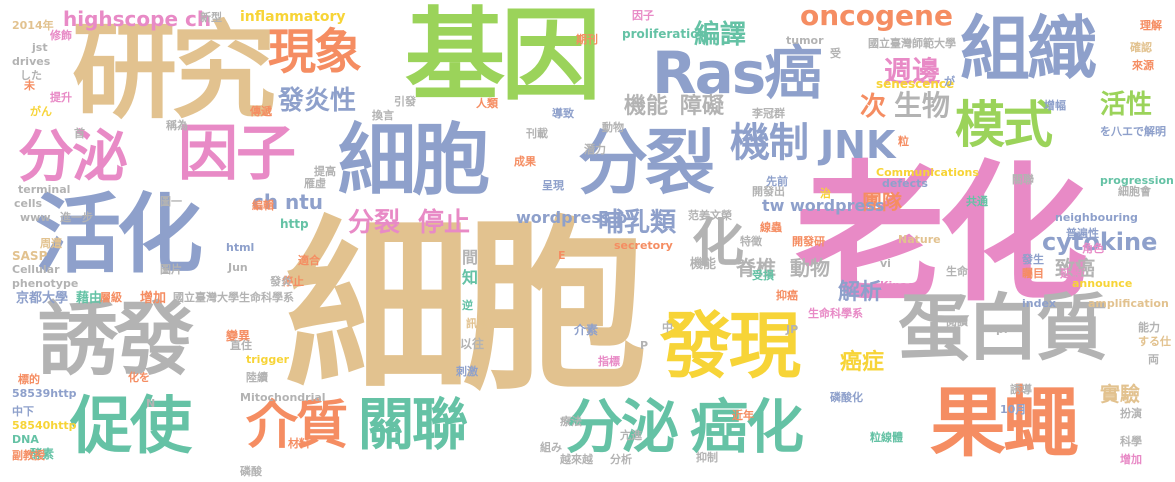 The image size is (1175, 482). I want to click on word: wordpress p, so click(572, 217).